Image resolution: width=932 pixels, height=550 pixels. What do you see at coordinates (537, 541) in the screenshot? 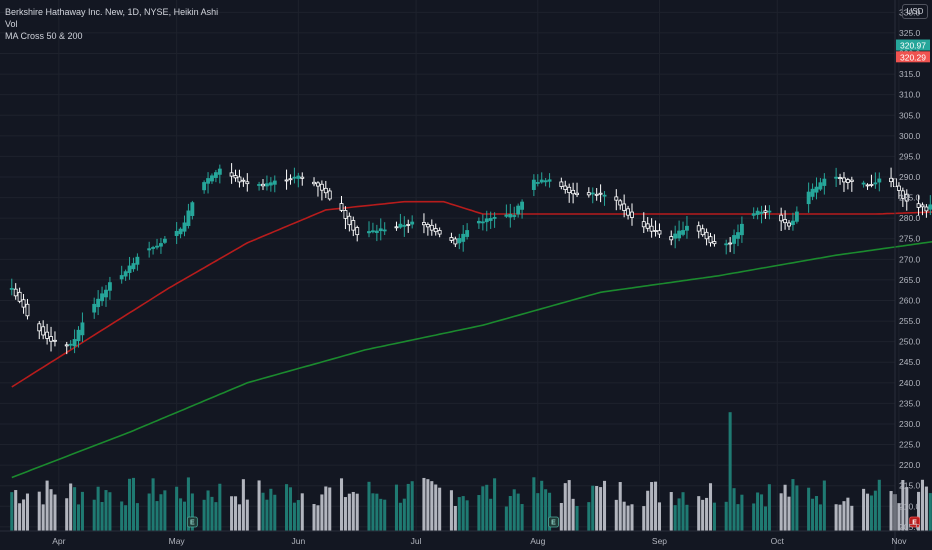
I see `x-tick-label: Aug` at bounding box center [537, 541].